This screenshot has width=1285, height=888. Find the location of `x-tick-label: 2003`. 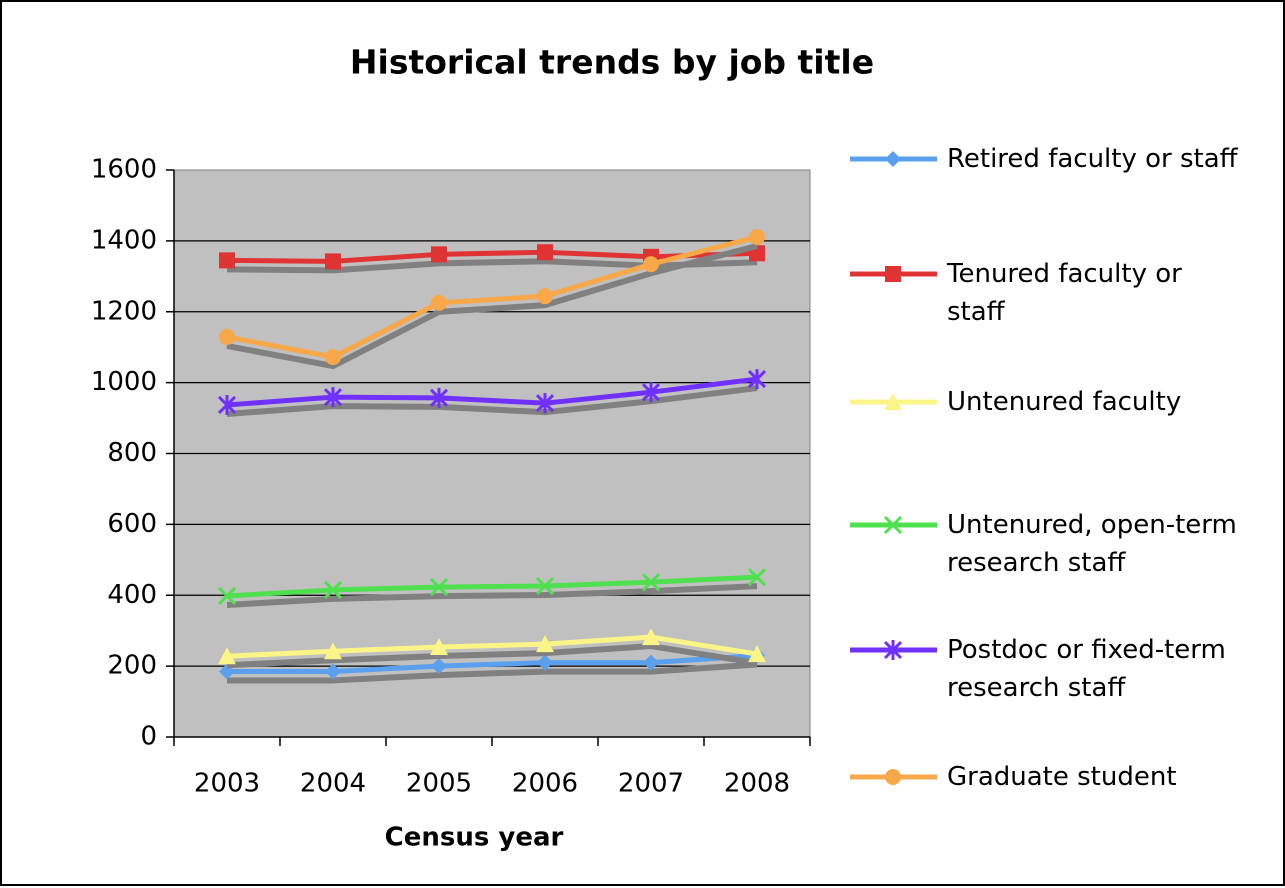

x-tick-label: 2003 is located at coordinates (227, 784).